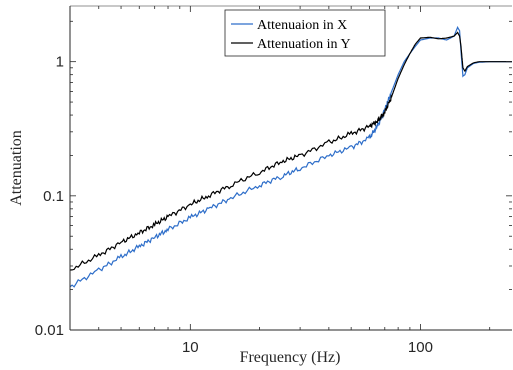  What do you see at coordinates (302, 25) in the screenshot?
I see `legend-entry: Attenuaion in X` at bounding box center [302, 25].